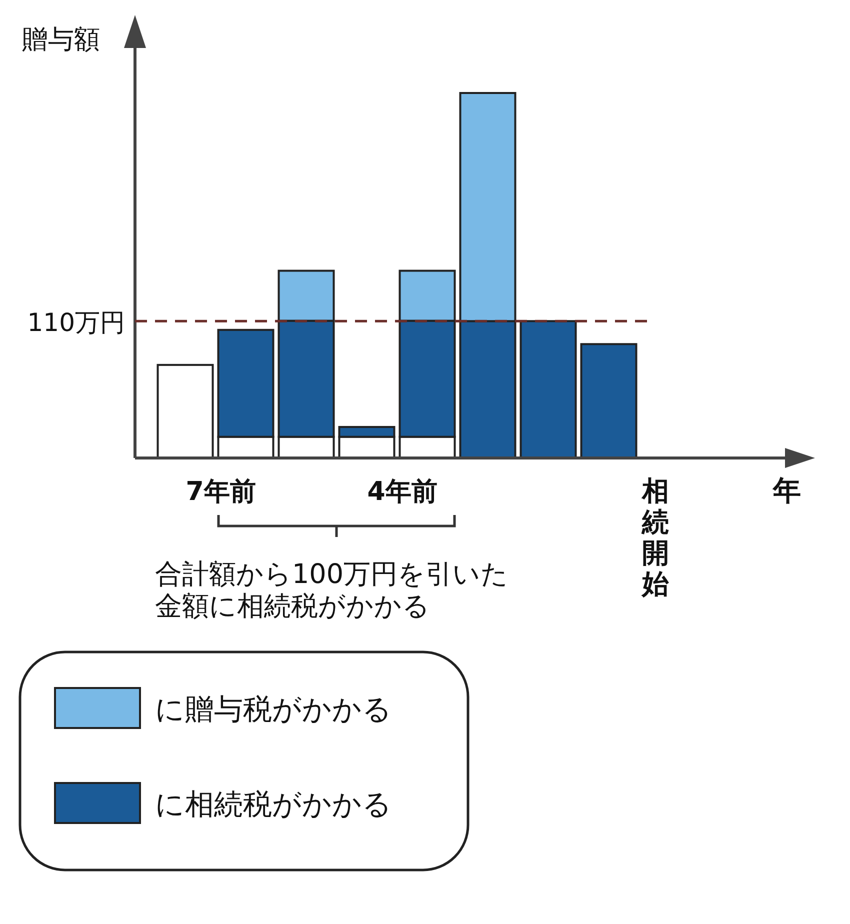 This screenshot has width=850, height=924. What do you see at coordinates (221, 492) in the screenshot?
I see `x-tick-label: 7年前` at bounding box center [221, 492].